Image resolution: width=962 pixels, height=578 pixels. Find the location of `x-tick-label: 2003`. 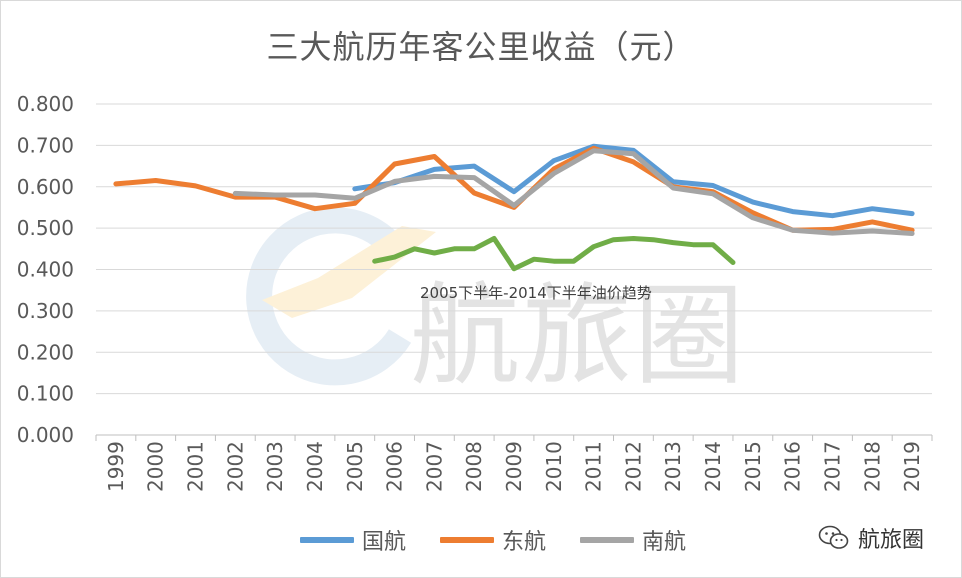

x-tick-label: 2003 is located at coordinates (275, 466).